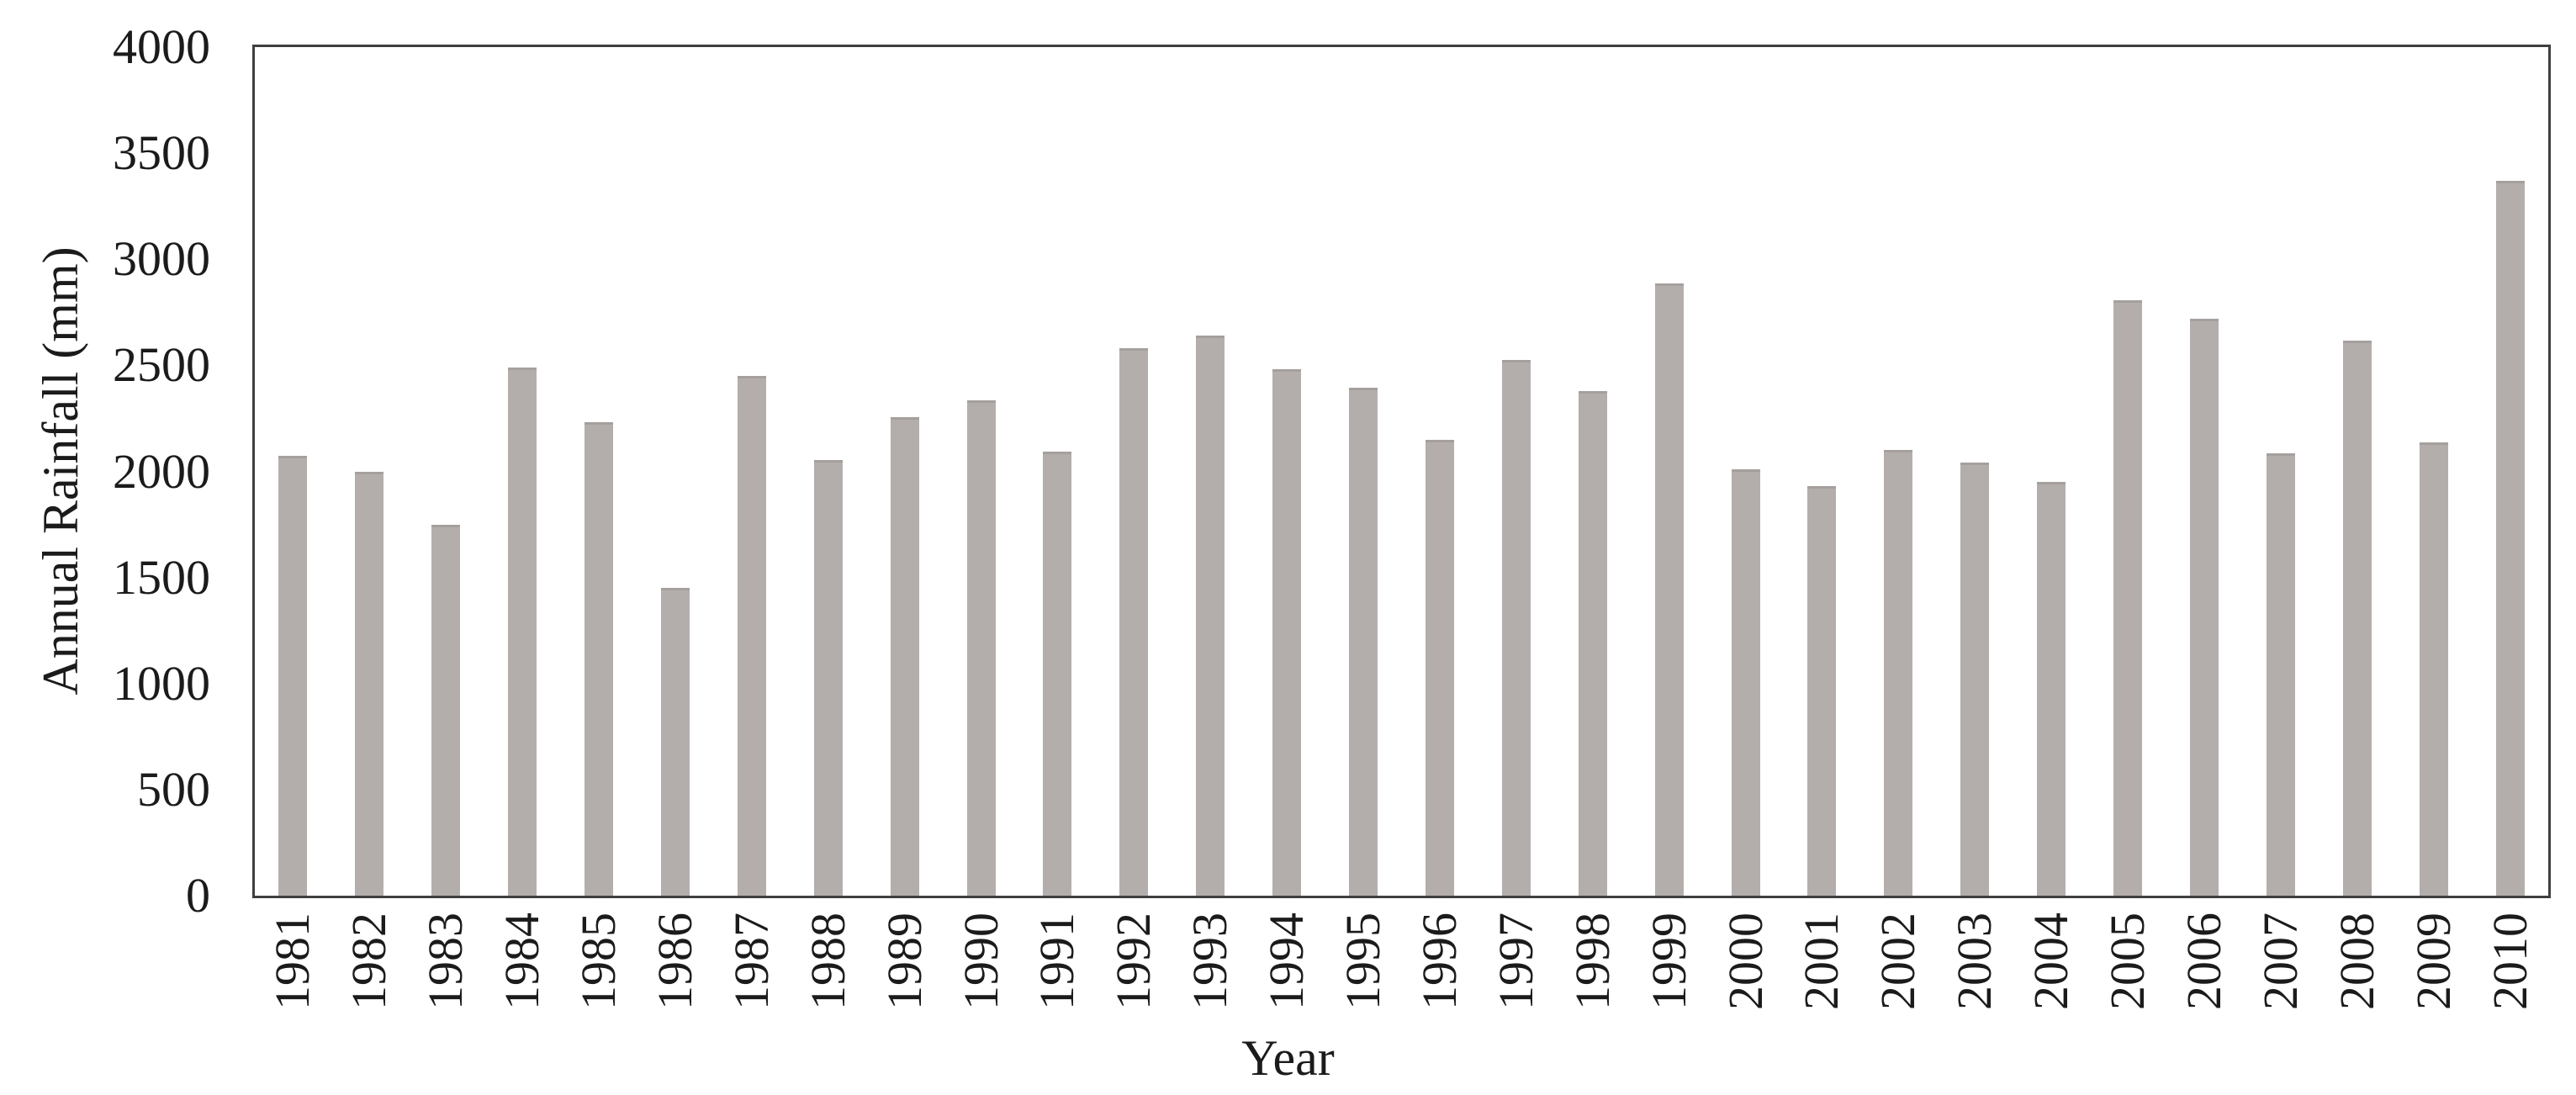  I want to click on x-tick-label: 1986, so click(674, 961).